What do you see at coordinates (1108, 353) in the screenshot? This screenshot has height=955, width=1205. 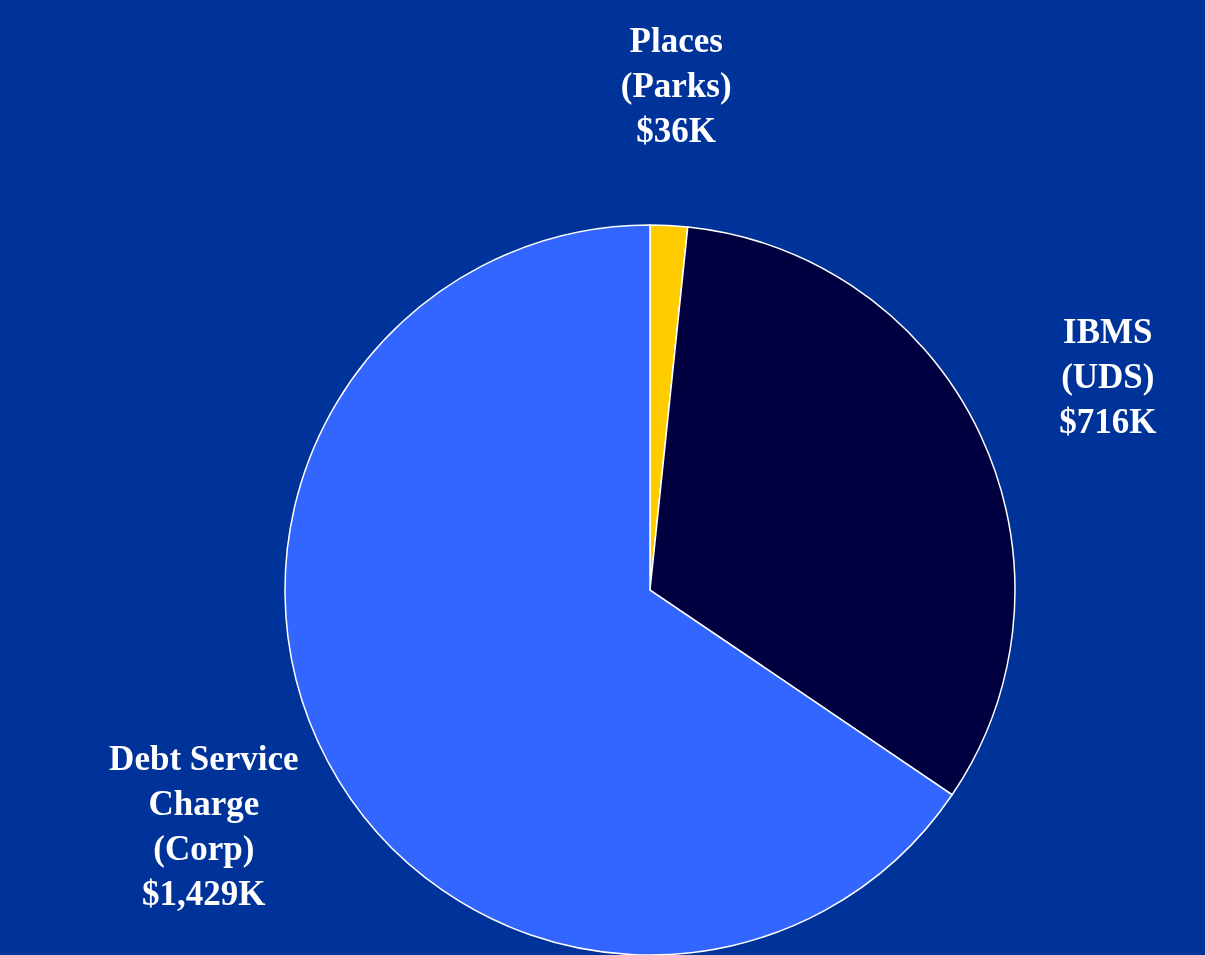 I see `slice-label: IBMS (UDS)` at bounding box center [1108, 353].